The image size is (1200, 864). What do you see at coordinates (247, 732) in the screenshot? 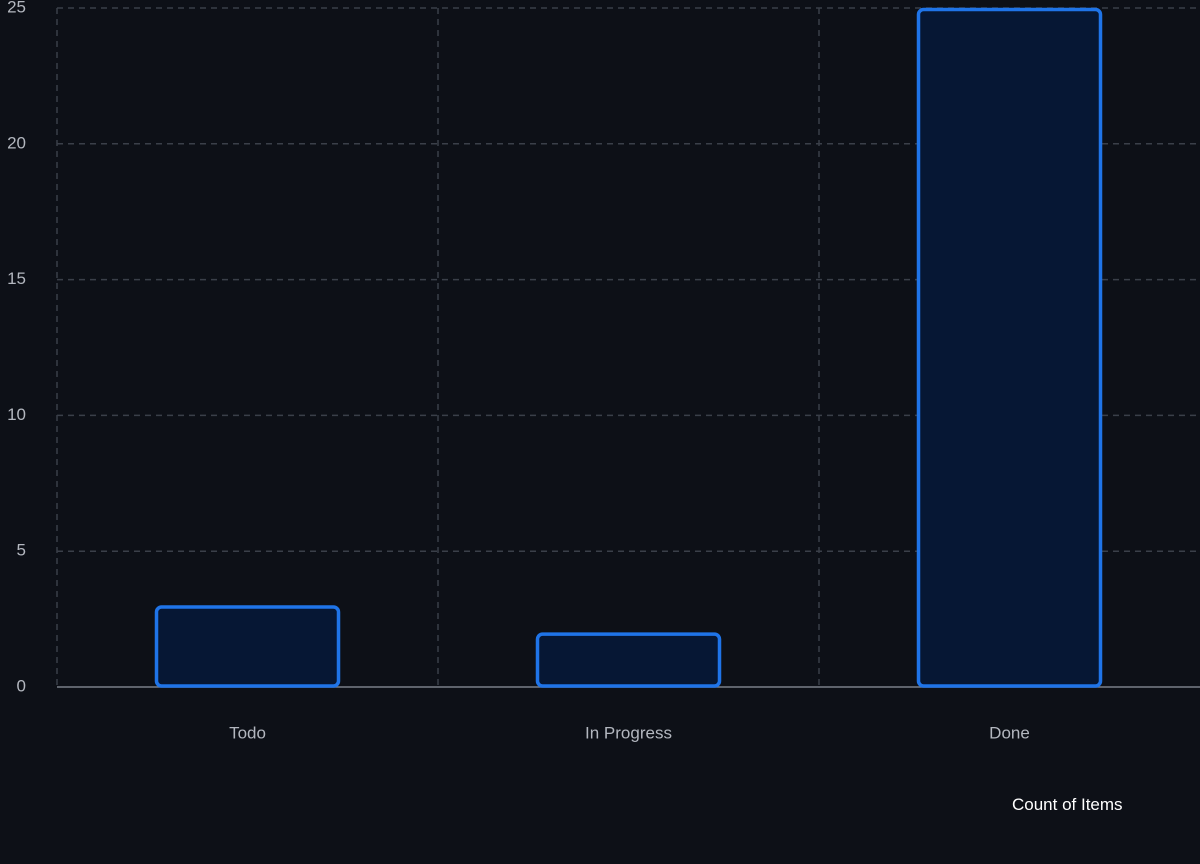
I see `x-tick-label: Todo` at bounding box center [247, 732].